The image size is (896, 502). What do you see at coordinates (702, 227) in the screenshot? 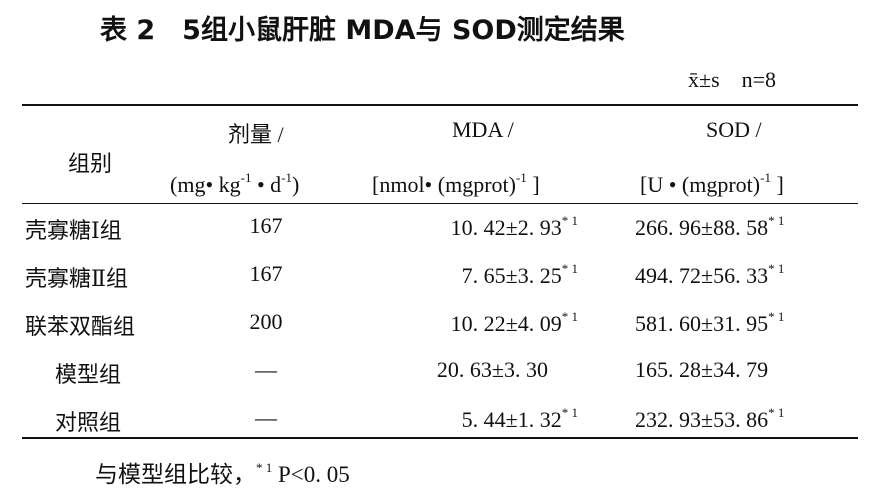
I see `sod-value: 266. 96±88. 58` at bounding box center [702, 227].